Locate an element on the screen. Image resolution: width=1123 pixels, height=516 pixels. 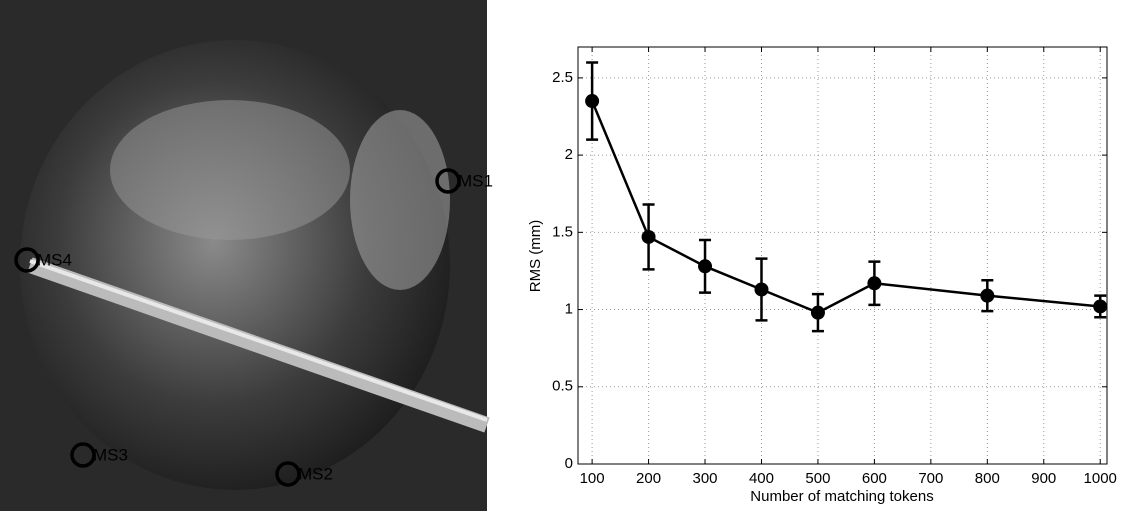
y-tick-label: 2 is located at coordinates (569, 154).